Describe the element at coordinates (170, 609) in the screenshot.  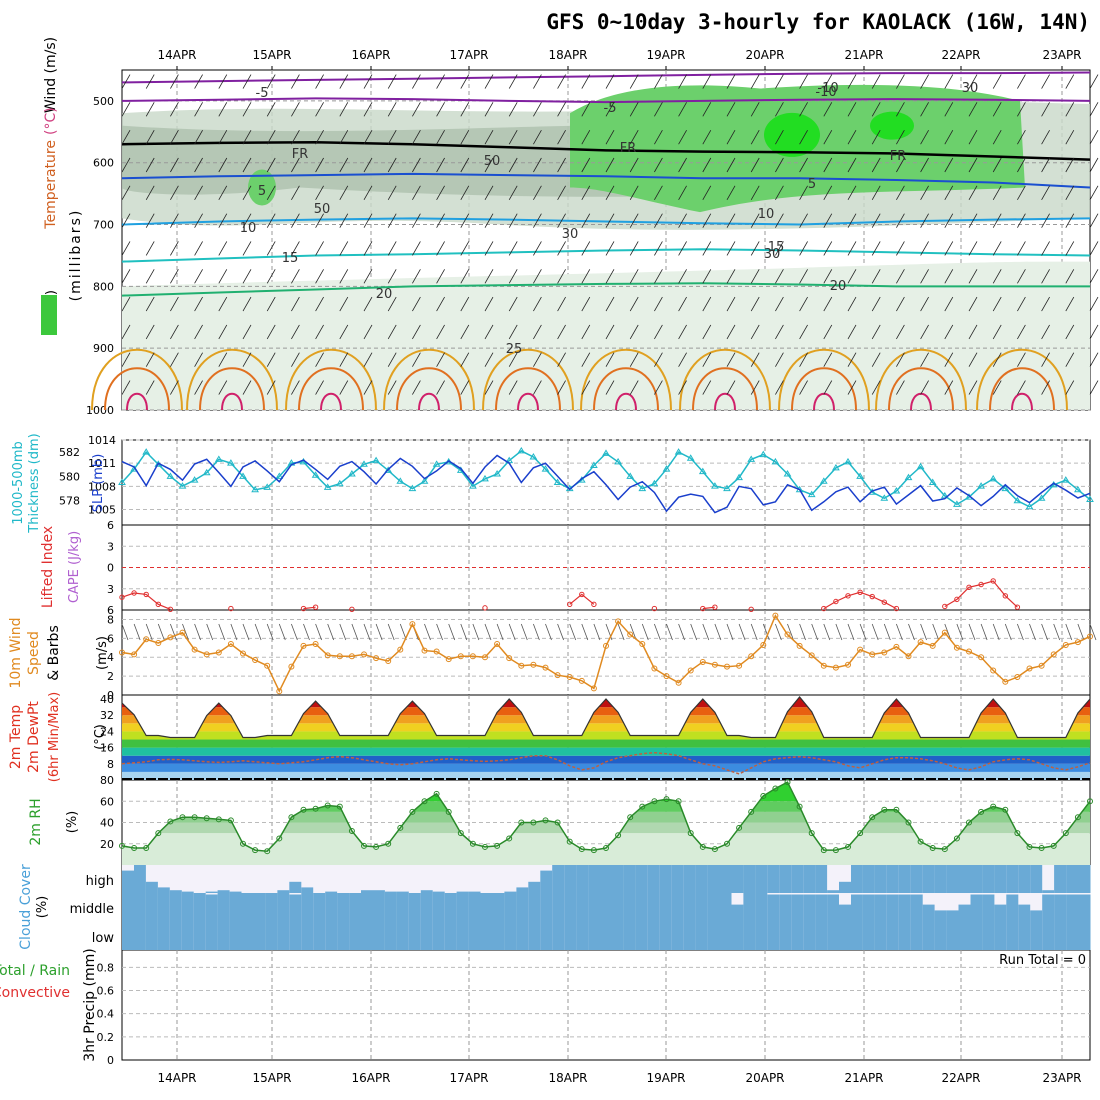
I see `lifted-index-point` at that location.